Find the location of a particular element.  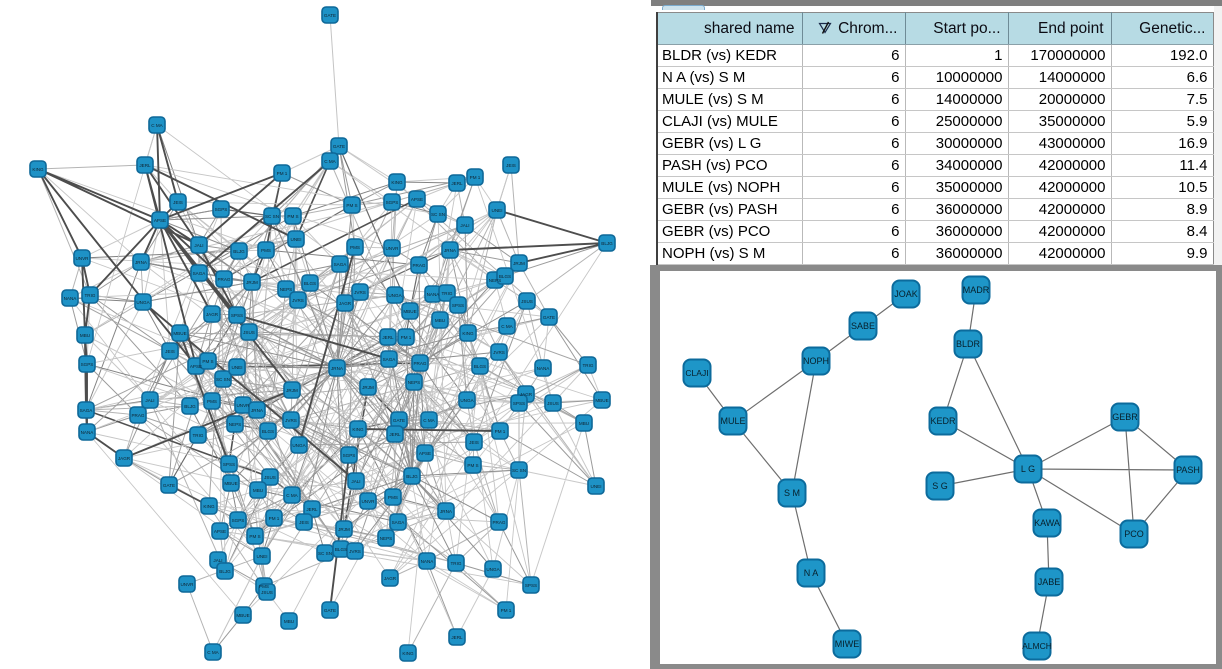

svg-text: MADR is located at coordinates (976, 290).